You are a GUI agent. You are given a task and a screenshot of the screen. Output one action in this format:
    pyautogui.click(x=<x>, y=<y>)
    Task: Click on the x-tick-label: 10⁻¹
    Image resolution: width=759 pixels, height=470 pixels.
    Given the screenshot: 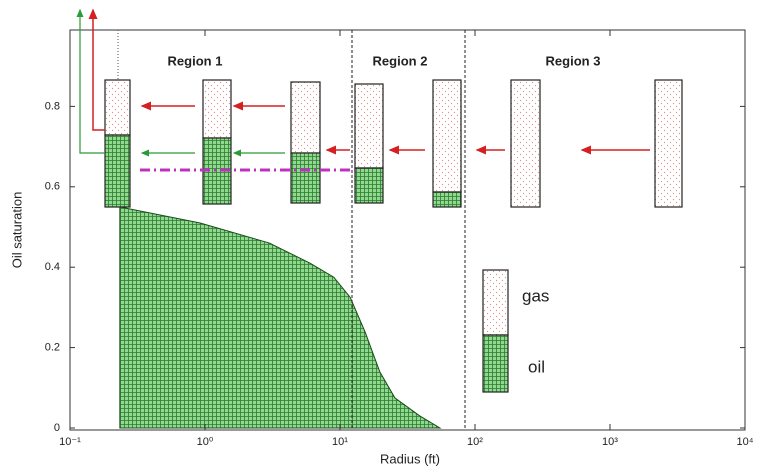 What is the action you would take?
    pyautogui.click(x=70, y=442)
    